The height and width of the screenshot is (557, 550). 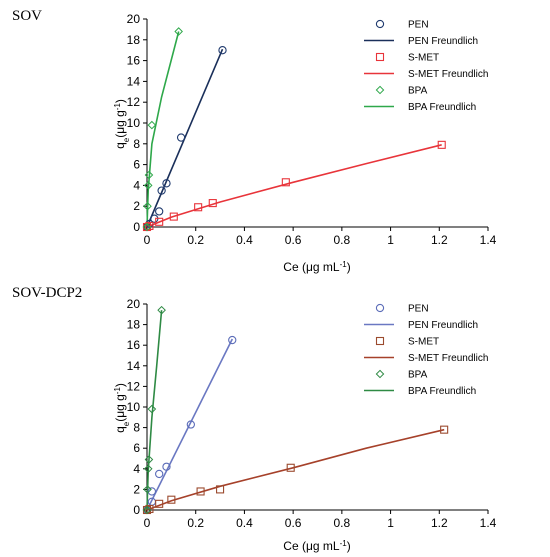 What do you see at coordinates (122, 124) in the screenshot?
I see `y-axis-title: qe(μg g-1)` at bounding box center [122, 124].